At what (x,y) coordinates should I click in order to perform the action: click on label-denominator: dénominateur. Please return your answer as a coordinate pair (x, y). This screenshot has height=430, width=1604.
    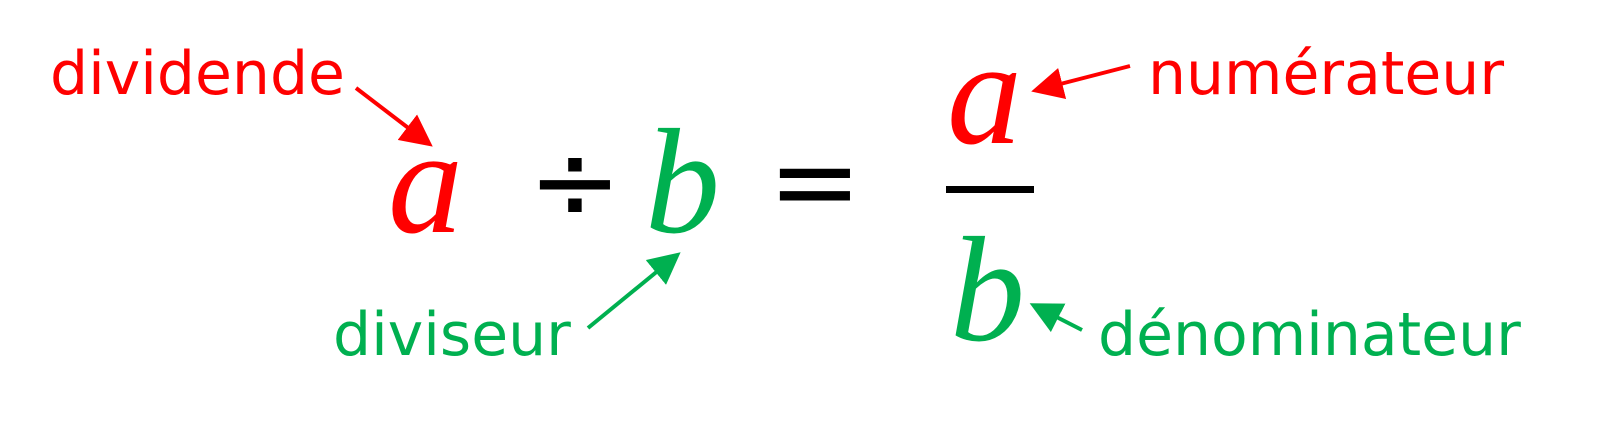
    Looking at the image, I should click on (1309, 335).